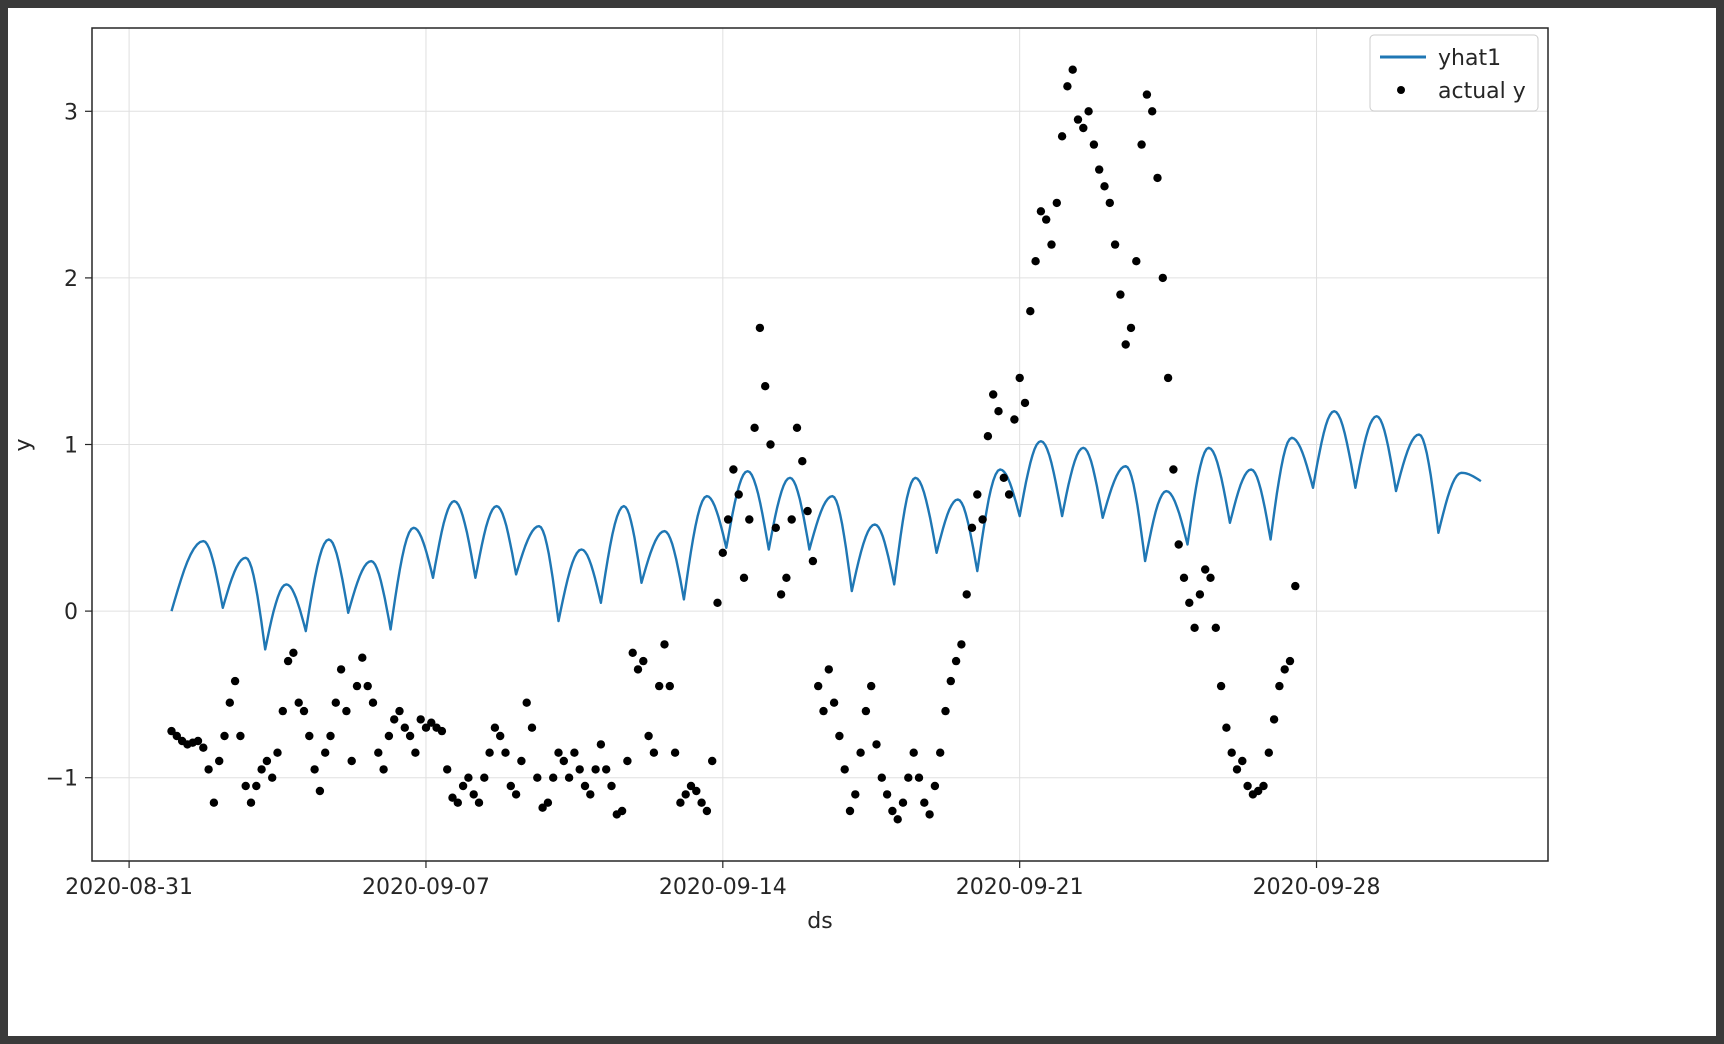 The width and height of the screenshot is (1724, 1044). I want to click on x-tick-label: 2020-09-14, so click(723, 887).